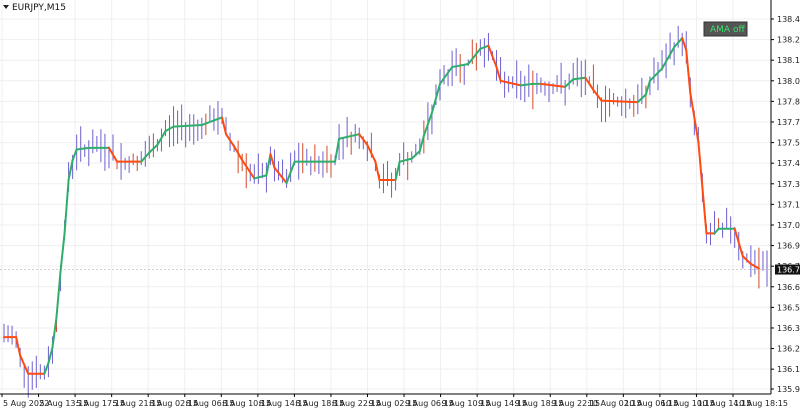 The image size is (800, 411). What do you see at coordinates (788, 163) in the screenshot?
I see `y-tick-label: 137.460` at bounding box center [788, 163].